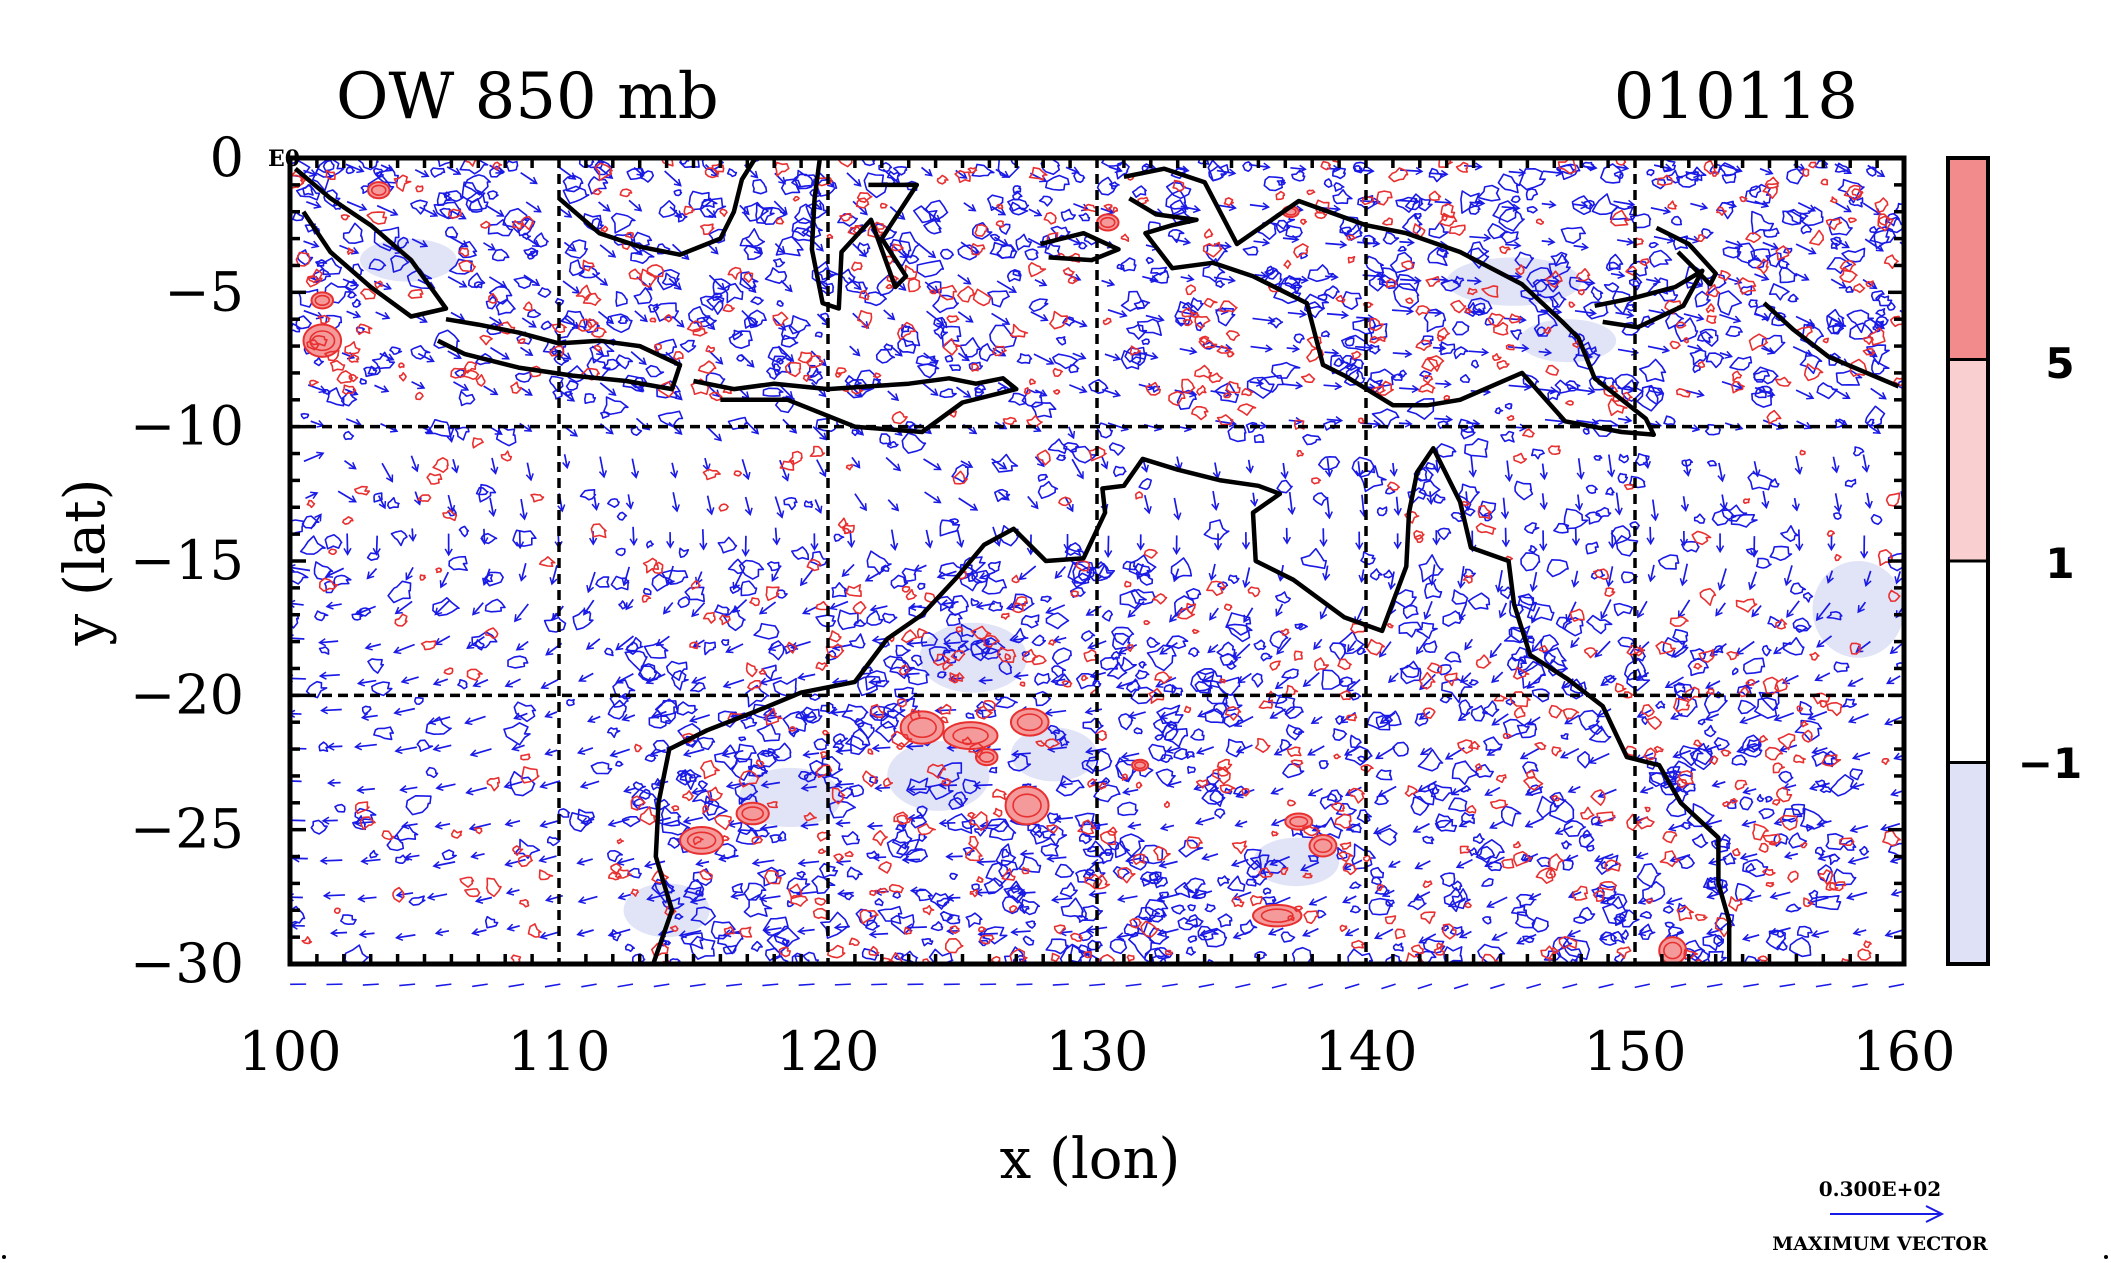 The height and width of the screenshot is (1263, 2111). What do you see at coordinates (1686, 256) in the screenshot?
I see `coastline-new-ireland` at bounding box center [1686, 256].